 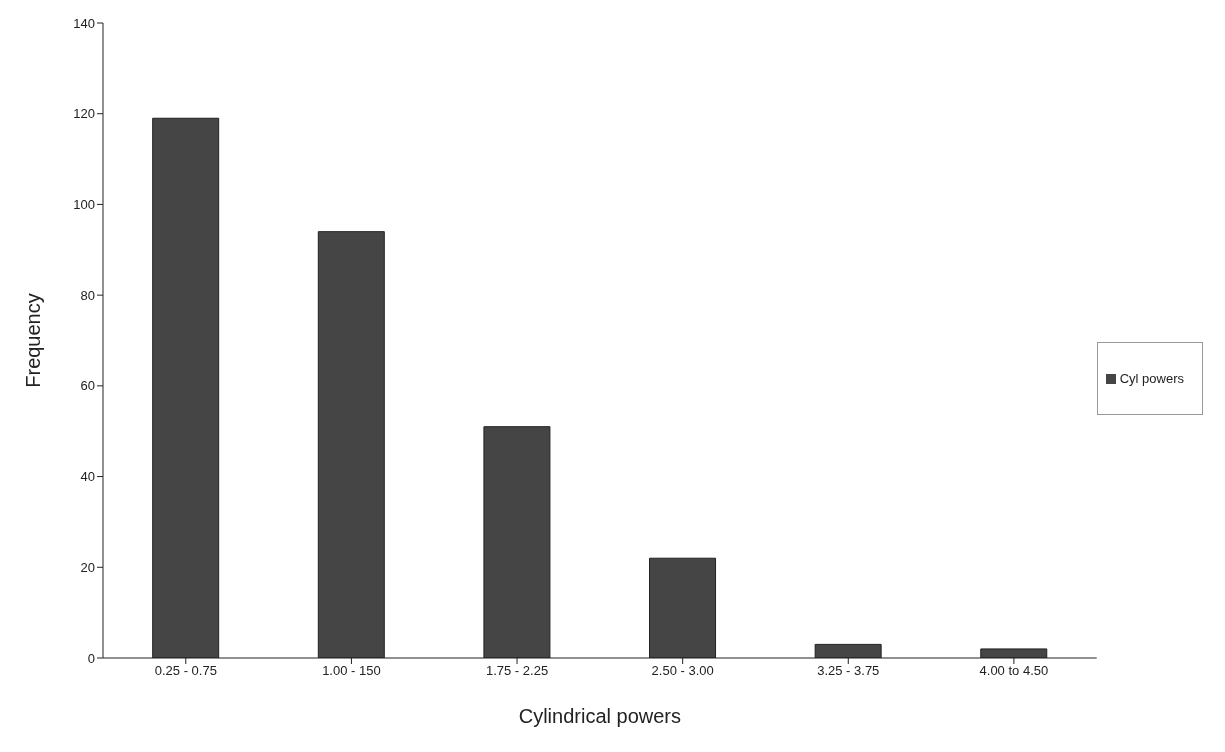 What do you see at coordinates (84, 205) in the screenshot?
I see `y-tick-label: 100` at bounding box center [84, 205].